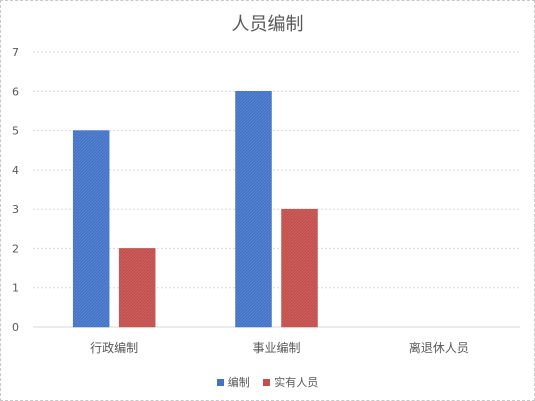 The height and width of the screenshot is (401, 535). I want to click on x-category-label: 离退休人员, so click(439, 347).